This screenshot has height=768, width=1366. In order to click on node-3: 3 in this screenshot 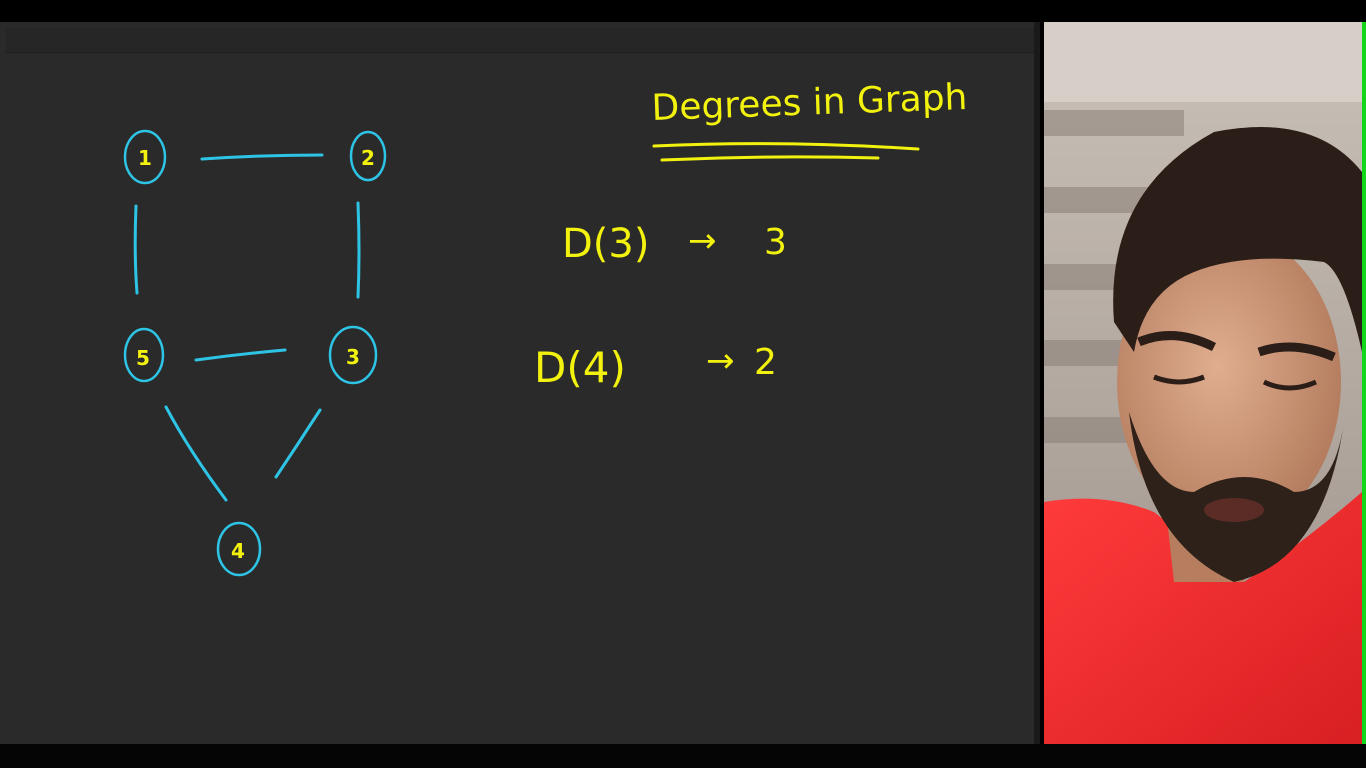, I will do `click(353, 355)`.